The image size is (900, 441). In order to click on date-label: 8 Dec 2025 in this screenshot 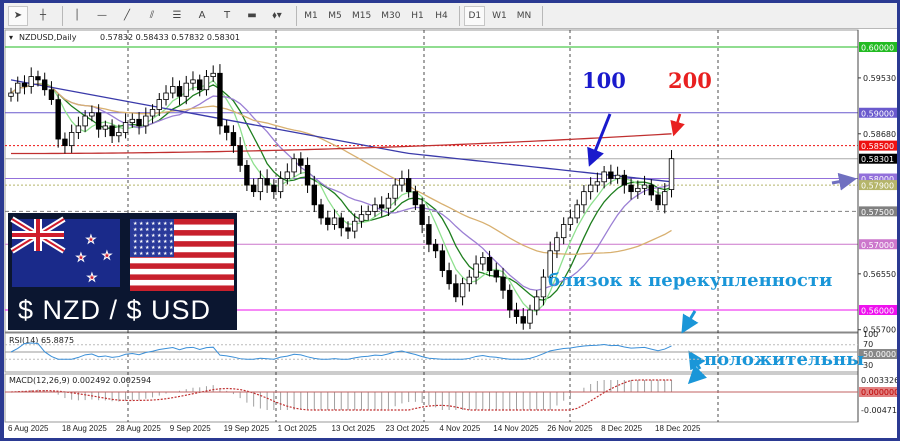, I will do `click(621, 428)`.